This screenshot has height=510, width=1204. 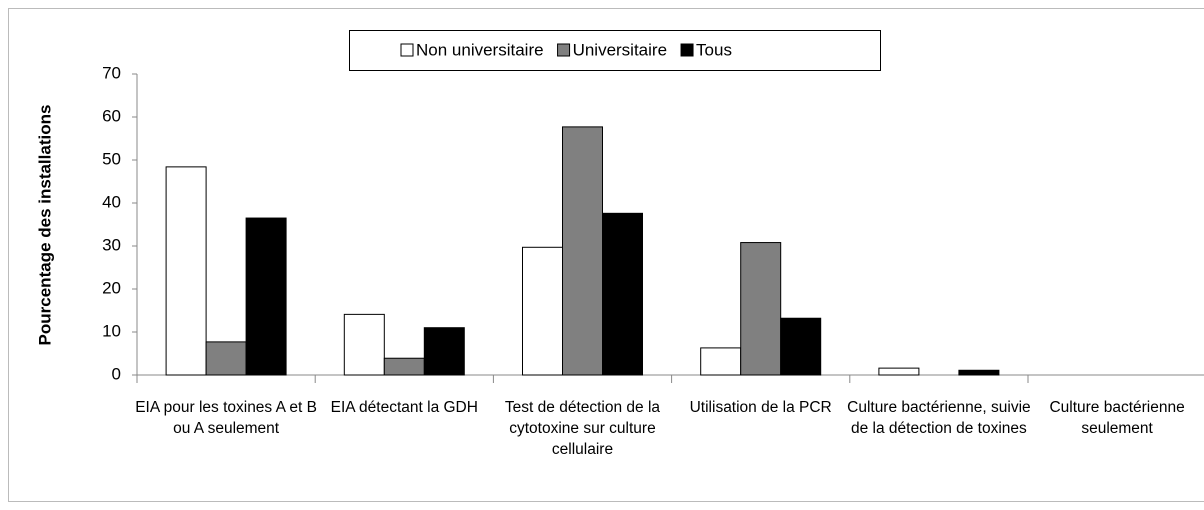 I want to click on y-axis-label: Pourcentage des installations, so click(x=44, y=225).